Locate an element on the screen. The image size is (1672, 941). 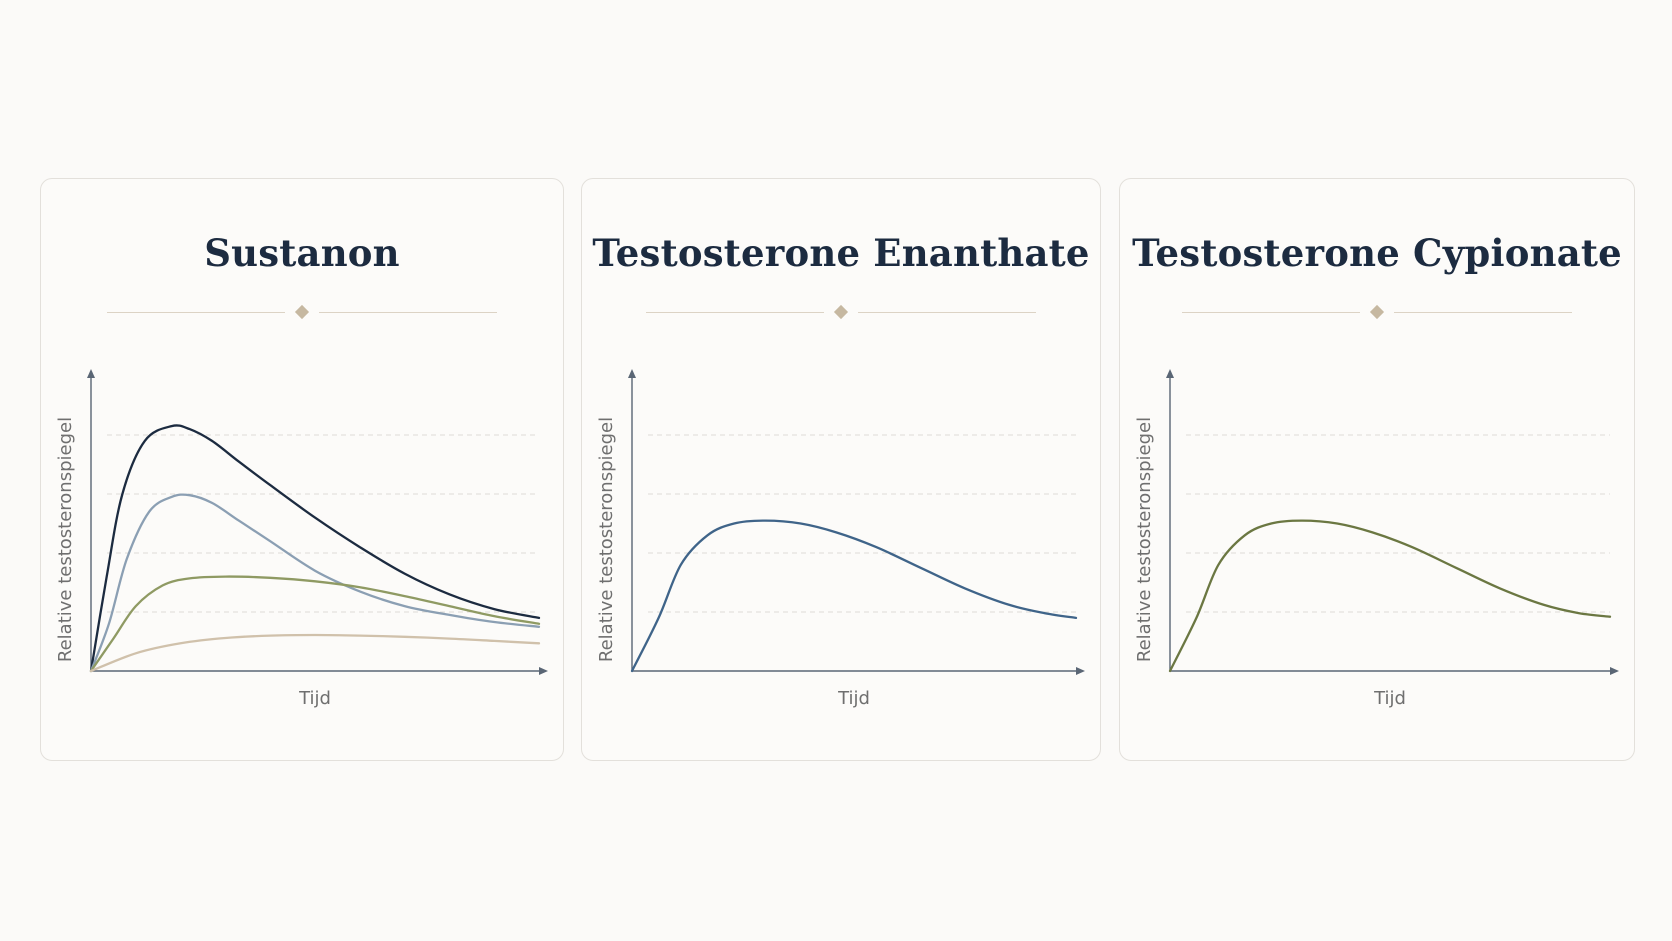
chart-title: Sustanon is located at coordinates (302, 253).